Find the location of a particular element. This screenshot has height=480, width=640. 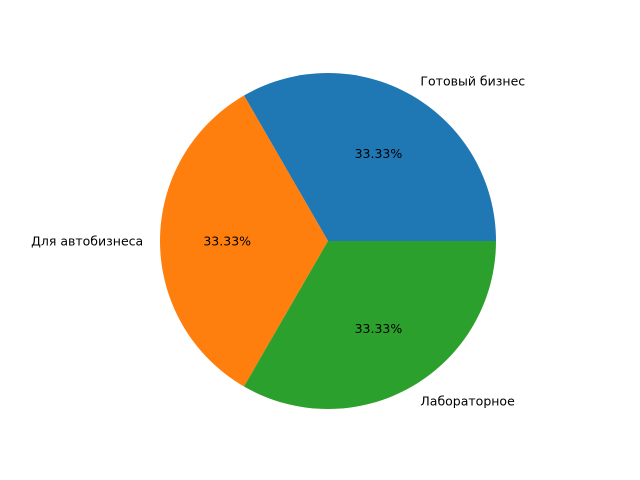

pie-label: Готовый бизнес is located at coordinates (472, 80).